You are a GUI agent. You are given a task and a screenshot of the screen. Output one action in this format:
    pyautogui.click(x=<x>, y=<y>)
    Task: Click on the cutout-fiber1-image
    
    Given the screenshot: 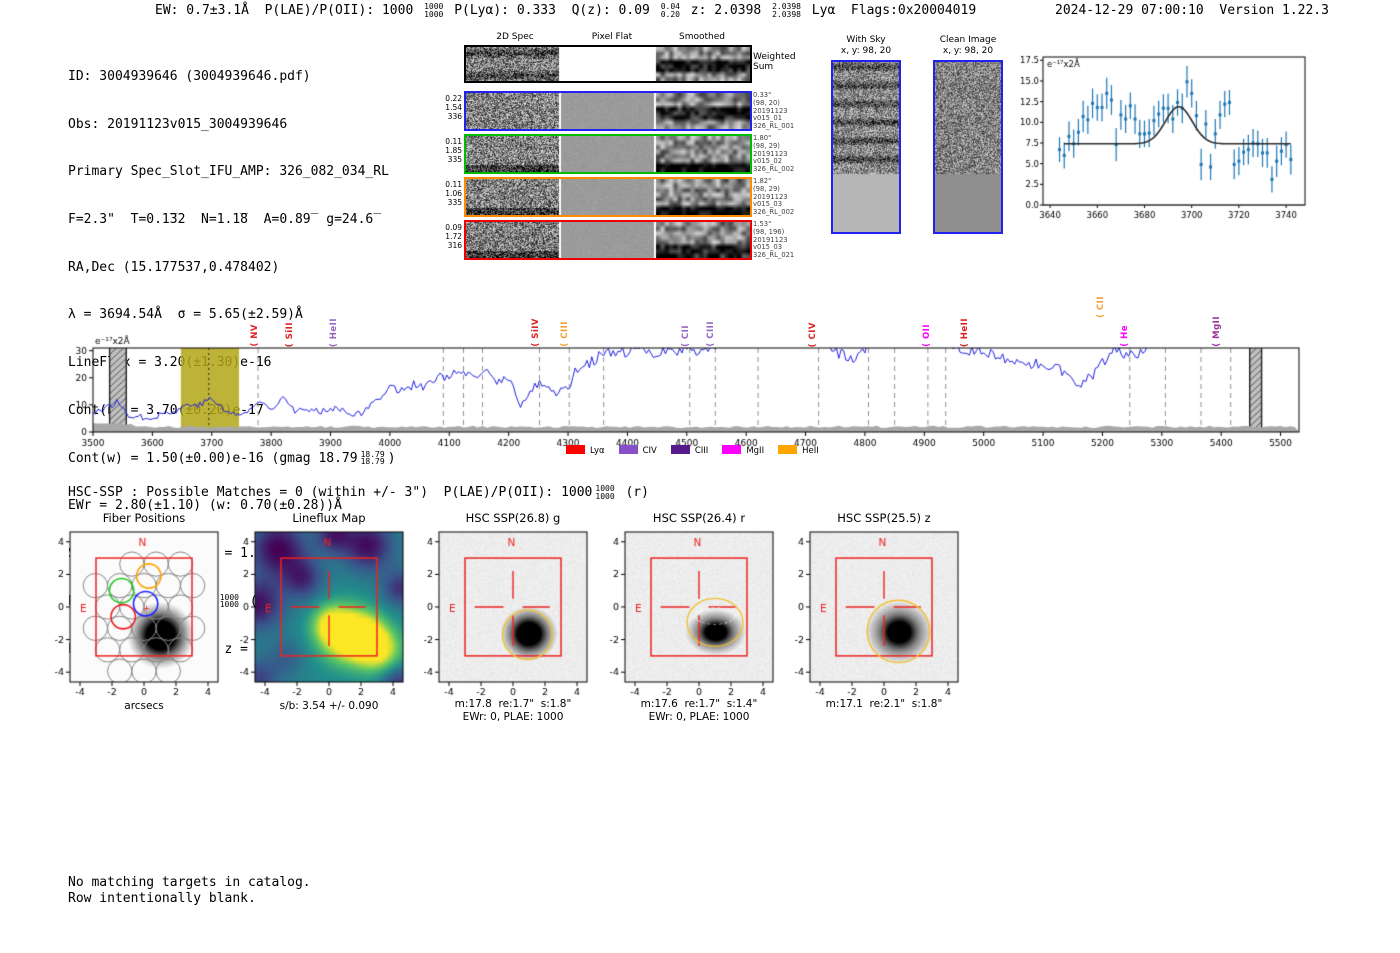 What is the action you would take?
    pyautogui.click(x=608, y=111)
    